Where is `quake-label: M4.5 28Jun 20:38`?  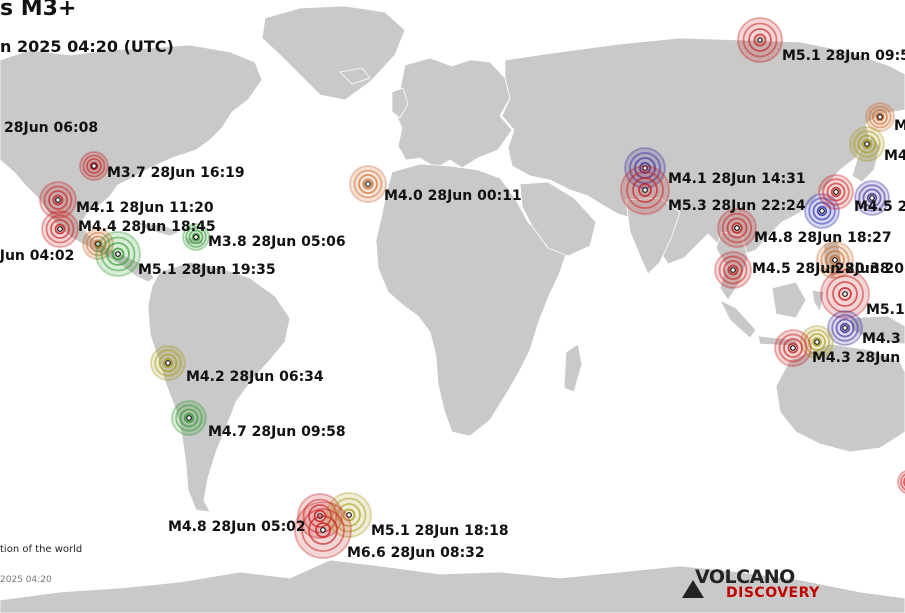
quake-label: M4.5 28Jun 20:38 is located at coordinates (821, 269).